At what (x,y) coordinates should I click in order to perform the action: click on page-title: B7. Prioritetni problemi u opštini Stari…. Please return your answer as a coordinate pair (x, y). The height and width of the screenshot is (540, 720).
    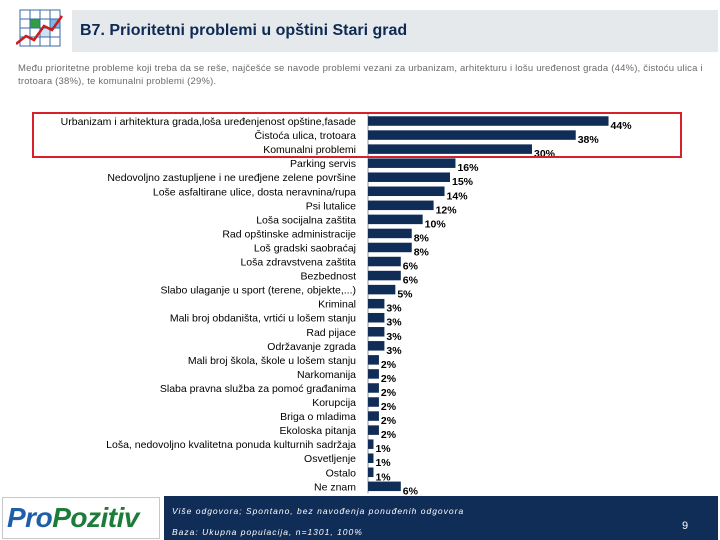
    Looking at the image, I should click on (244, 30).